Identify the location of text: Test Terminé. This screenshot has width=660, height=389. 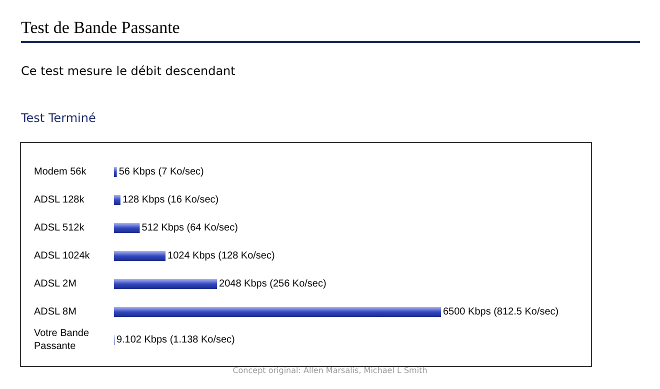
(58, 118).